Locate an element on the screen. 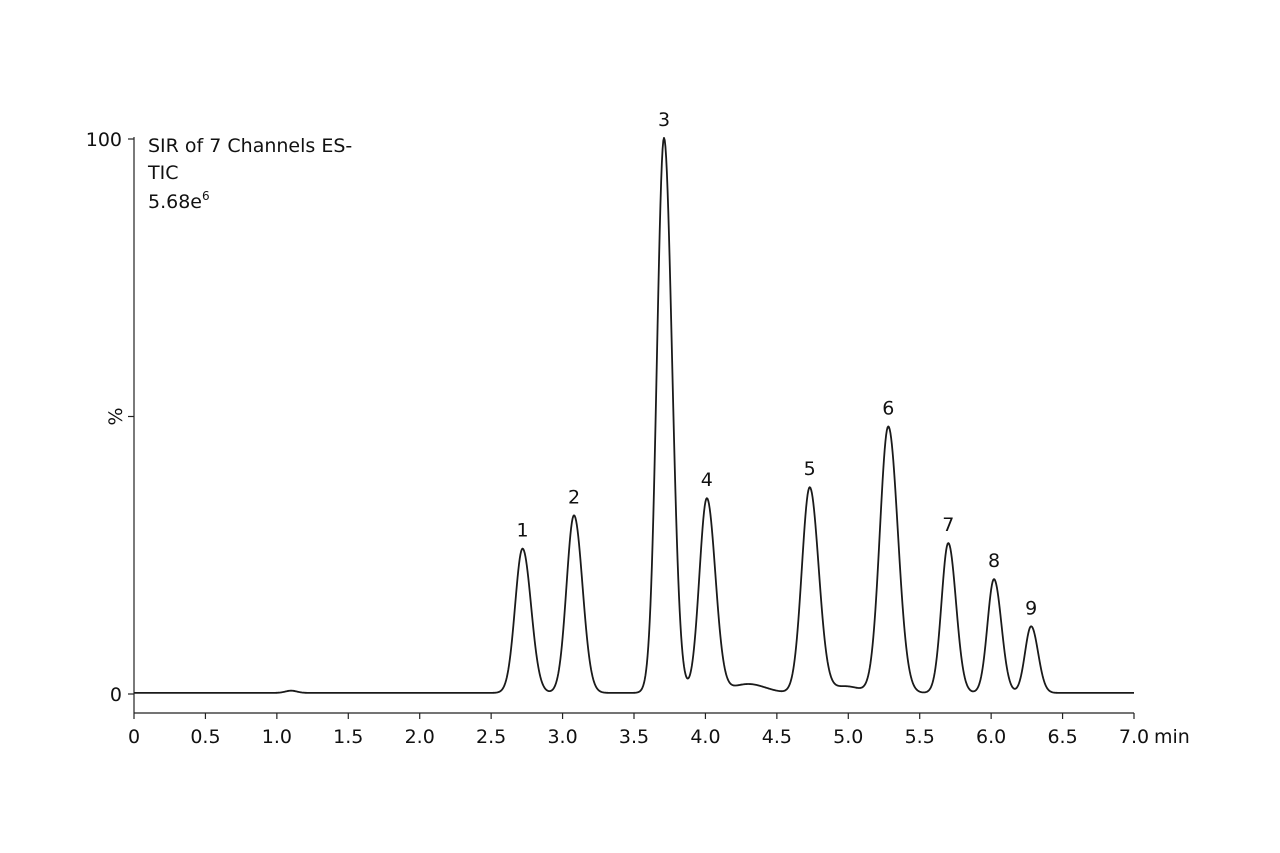  x-tick-label: 5.5 is located at coordinates (920, 737).